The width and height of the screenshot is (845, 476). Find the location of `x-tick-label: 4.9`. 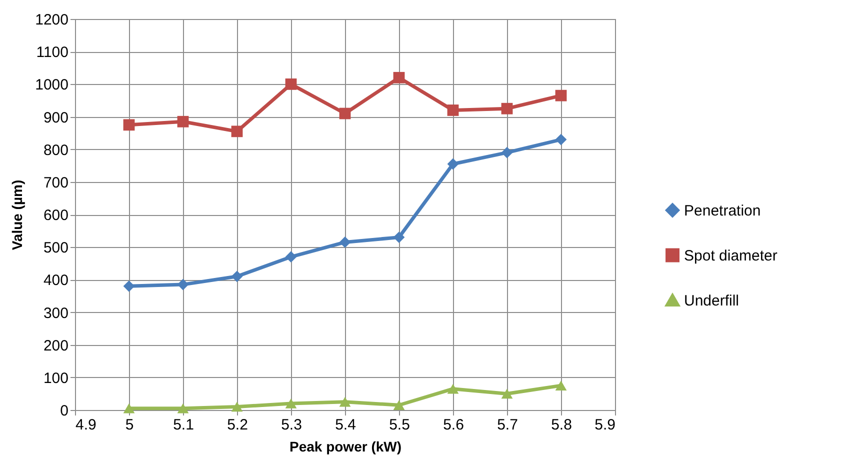

x-tick-label: 4.9 is located at coordinates (86, 425).